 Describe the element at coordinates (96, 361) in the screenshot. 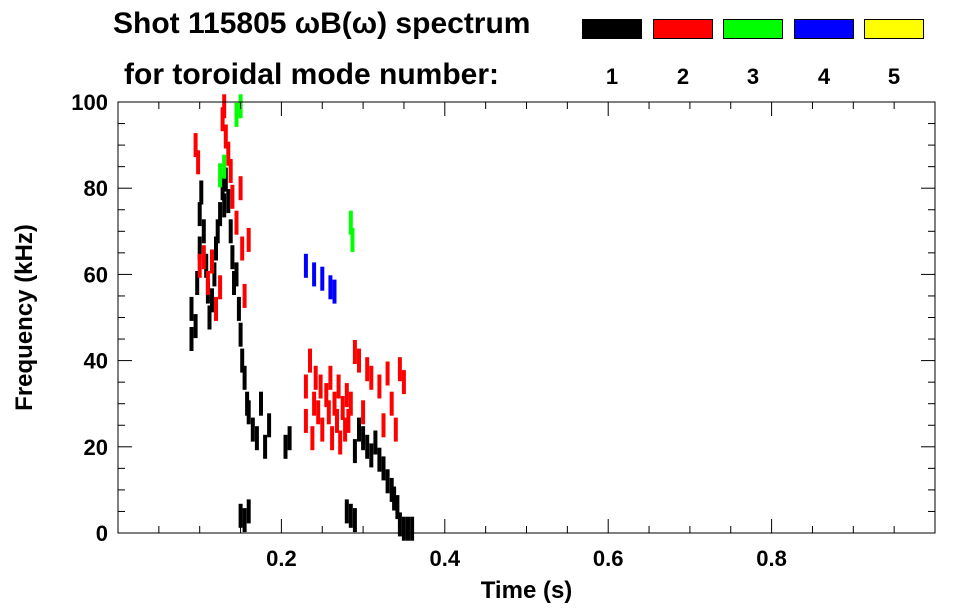

I see `y-tick-label-2: 40` at that location.